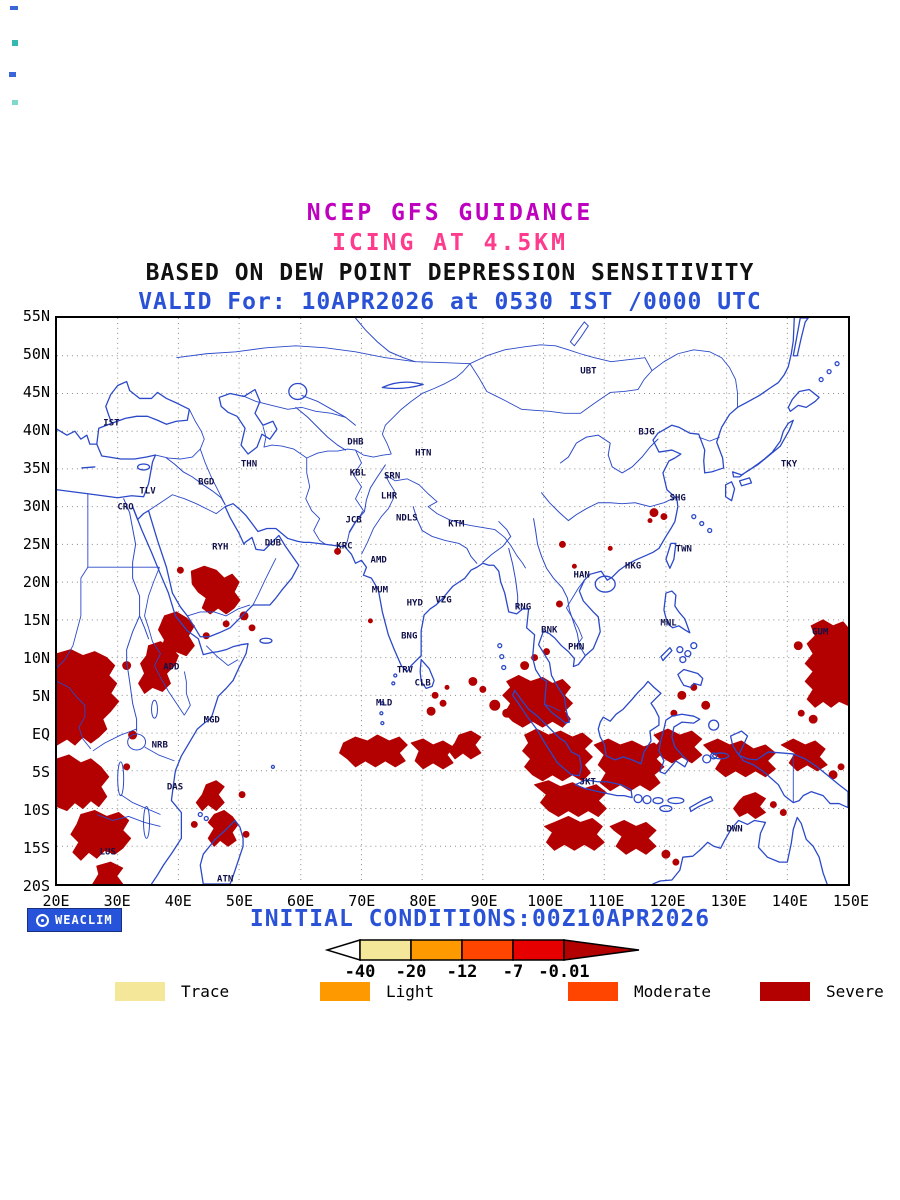  I want to click on lat-tick-label: 10N, so click(36, 658).